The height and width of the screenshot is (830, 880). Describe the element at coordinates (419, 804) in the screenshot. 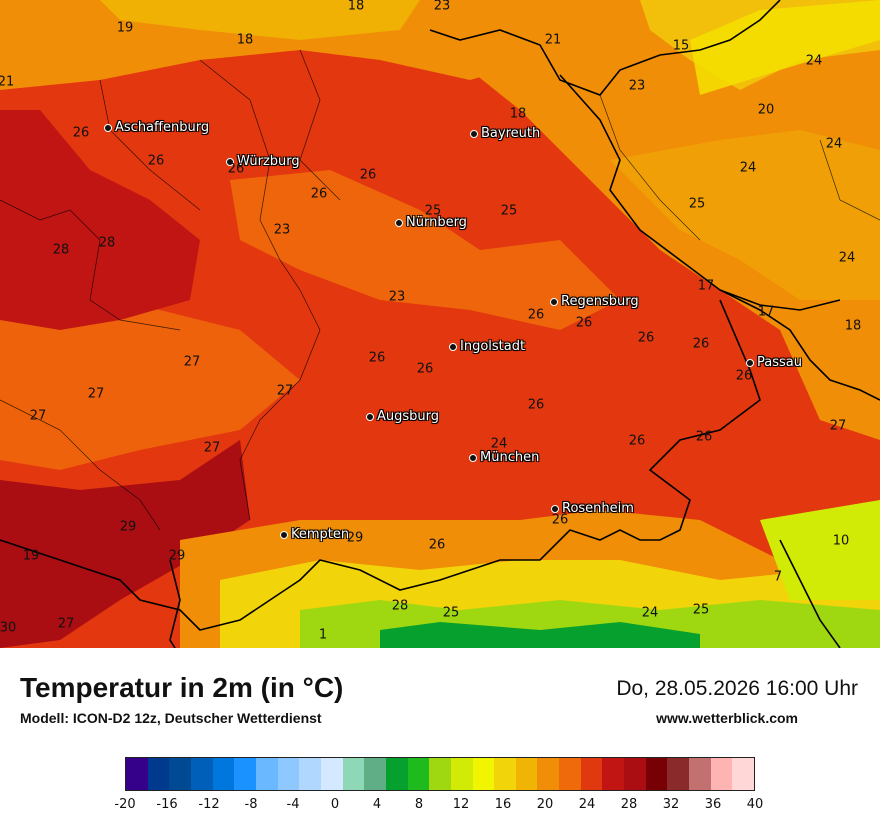

I see `legend-tick-label: 8` at that location.